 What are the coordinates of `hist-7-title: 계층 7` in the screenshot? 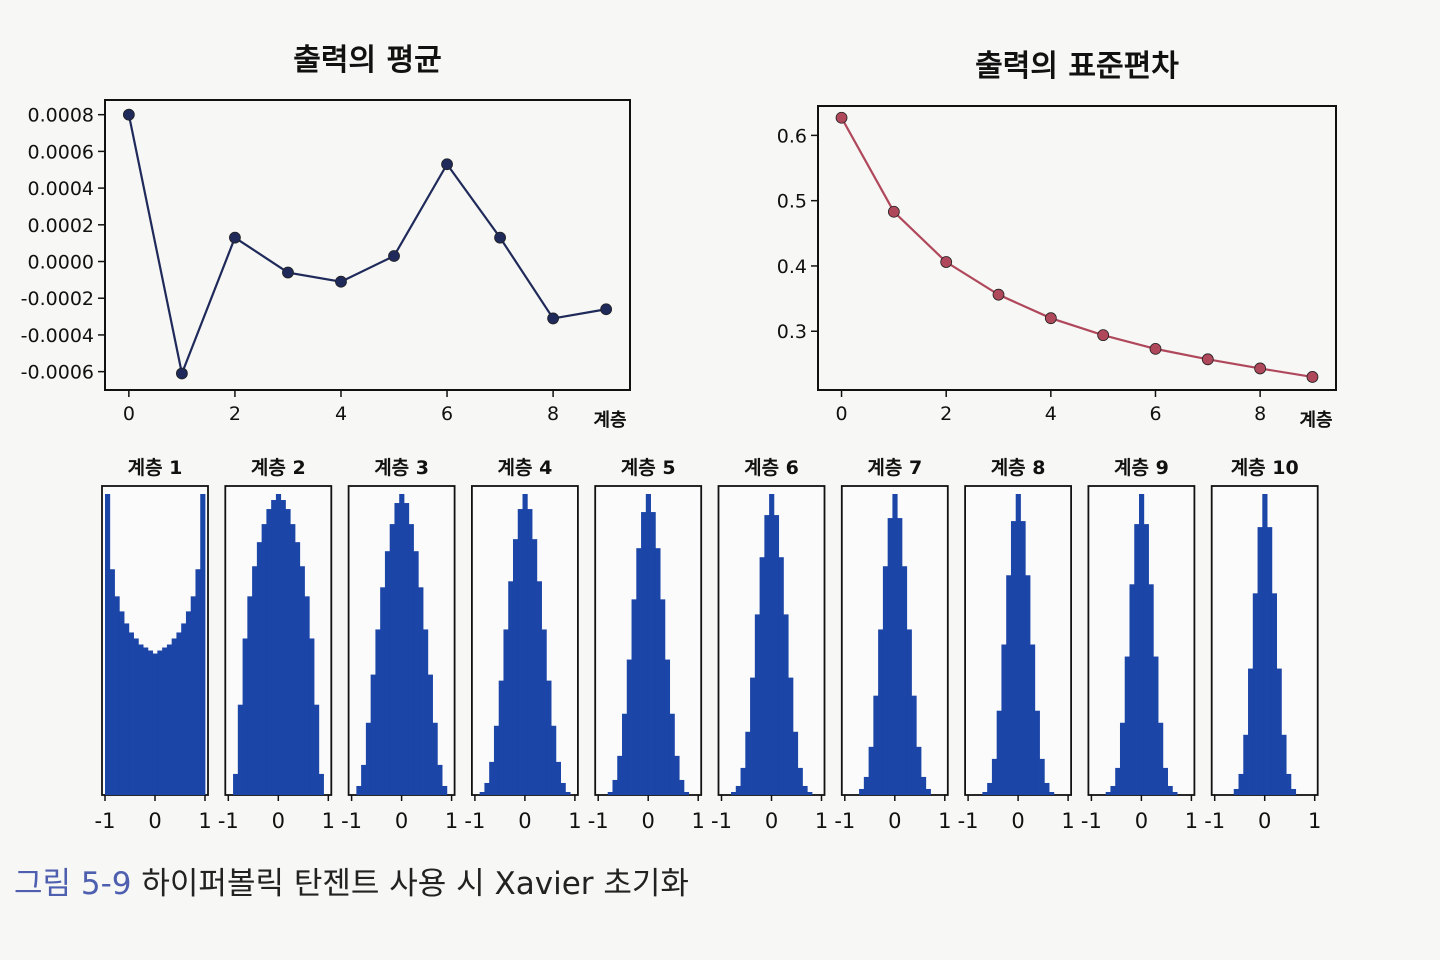 It's located at (894, 468).